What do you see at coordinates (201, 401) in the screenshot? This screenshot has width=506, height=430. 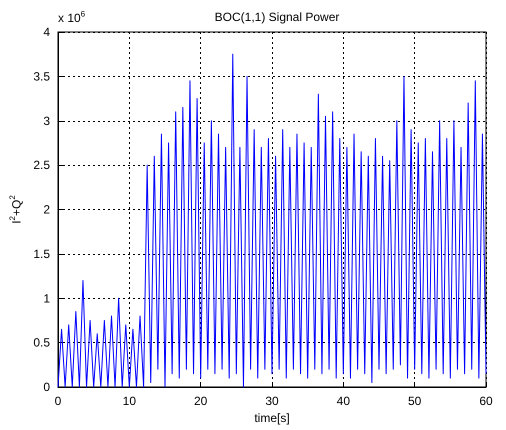 I see `x-tick-label: 20` at bounding box center [201, 401].